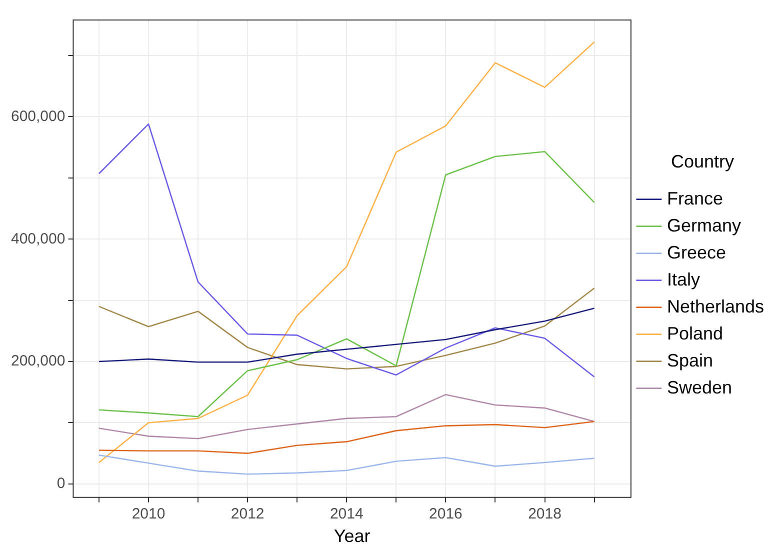  Describe the element at coordinates (699, 387) in the screenshot. I see `legend-label: Sweden` at that location.